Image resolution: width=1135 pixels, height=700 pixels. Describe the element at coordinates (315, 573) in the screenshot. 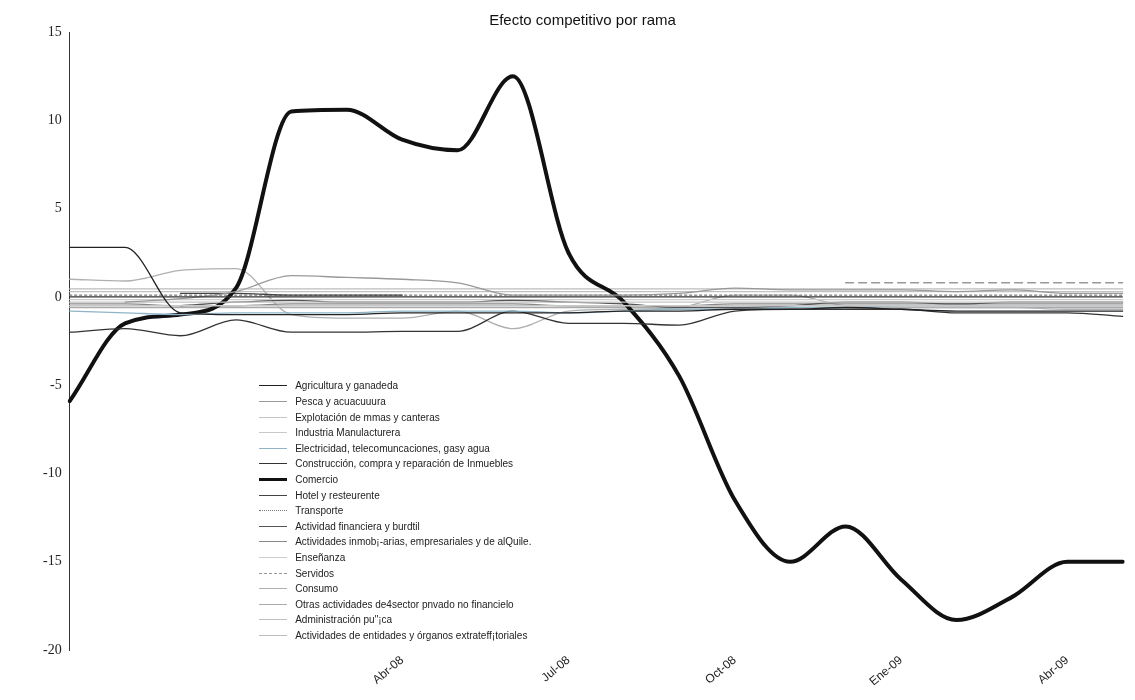

I see `legend-label: Servidos` at that location.